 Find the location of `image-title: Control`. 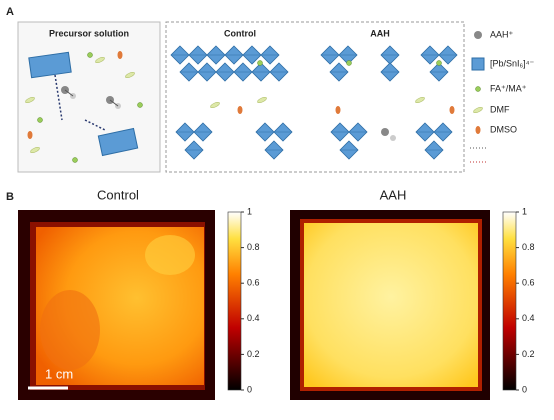

image-title: Control is located at coordinates (118, 194).